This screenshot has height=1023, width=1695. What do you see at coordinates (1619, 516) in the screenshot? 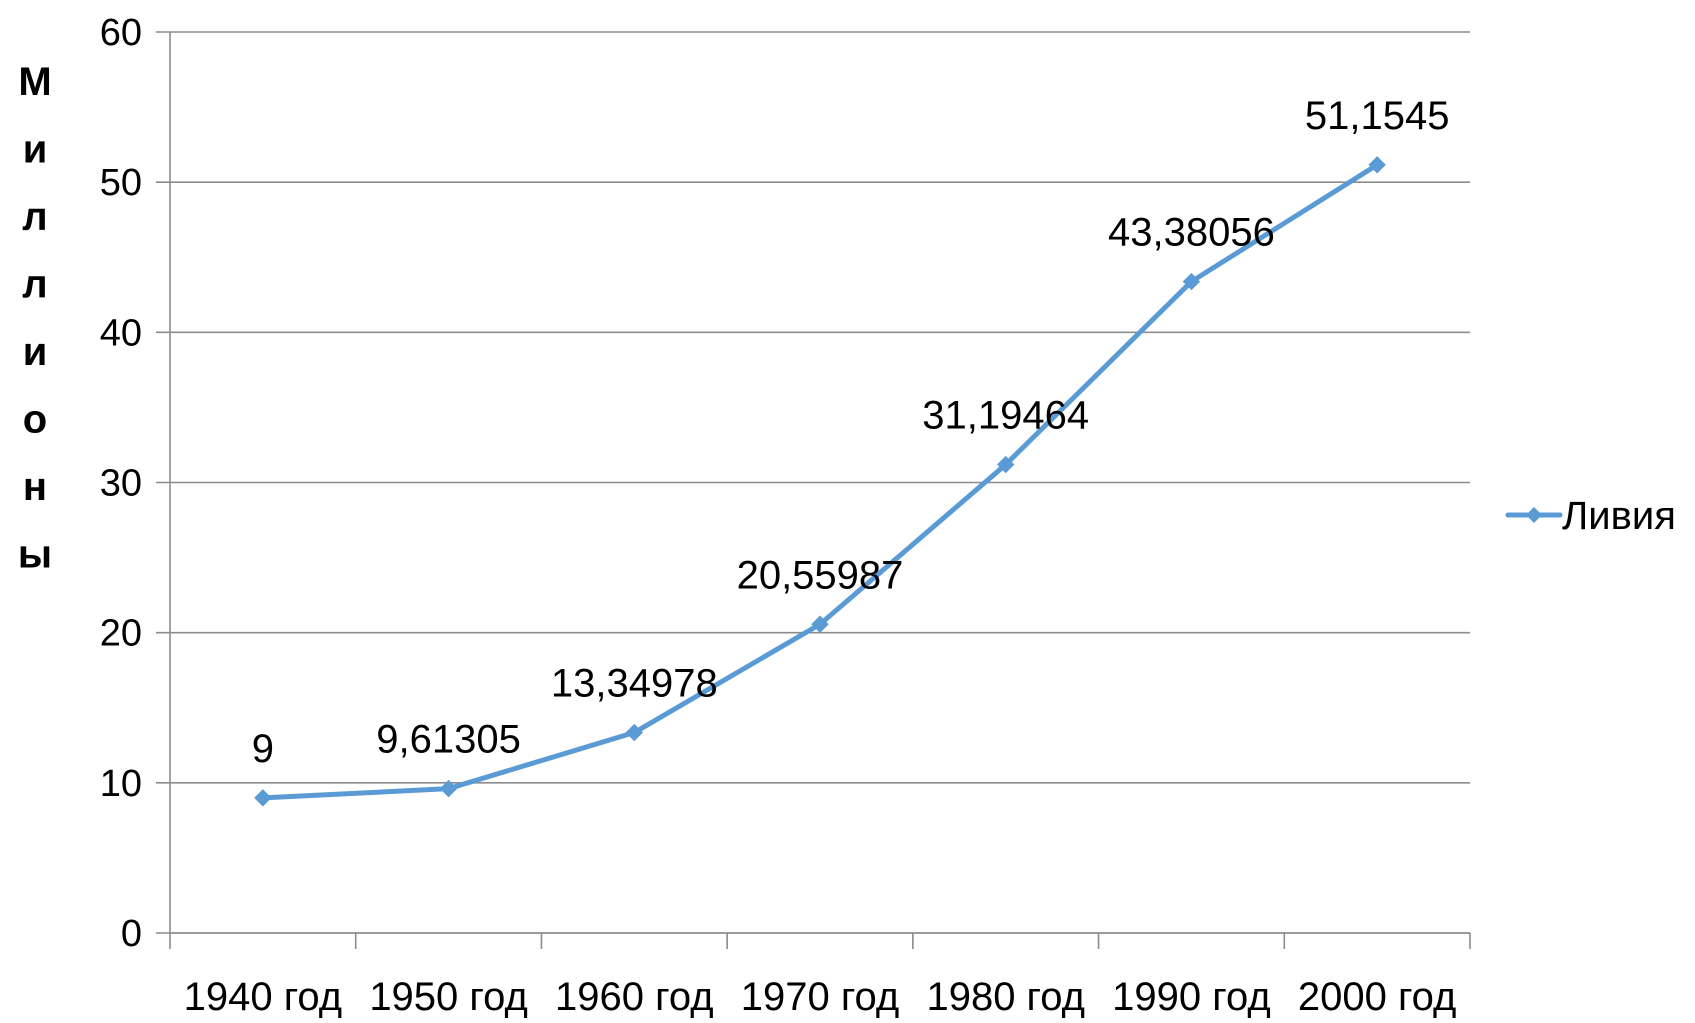
I see `legend-label: Ливия` at bounding box center [1619, 516].